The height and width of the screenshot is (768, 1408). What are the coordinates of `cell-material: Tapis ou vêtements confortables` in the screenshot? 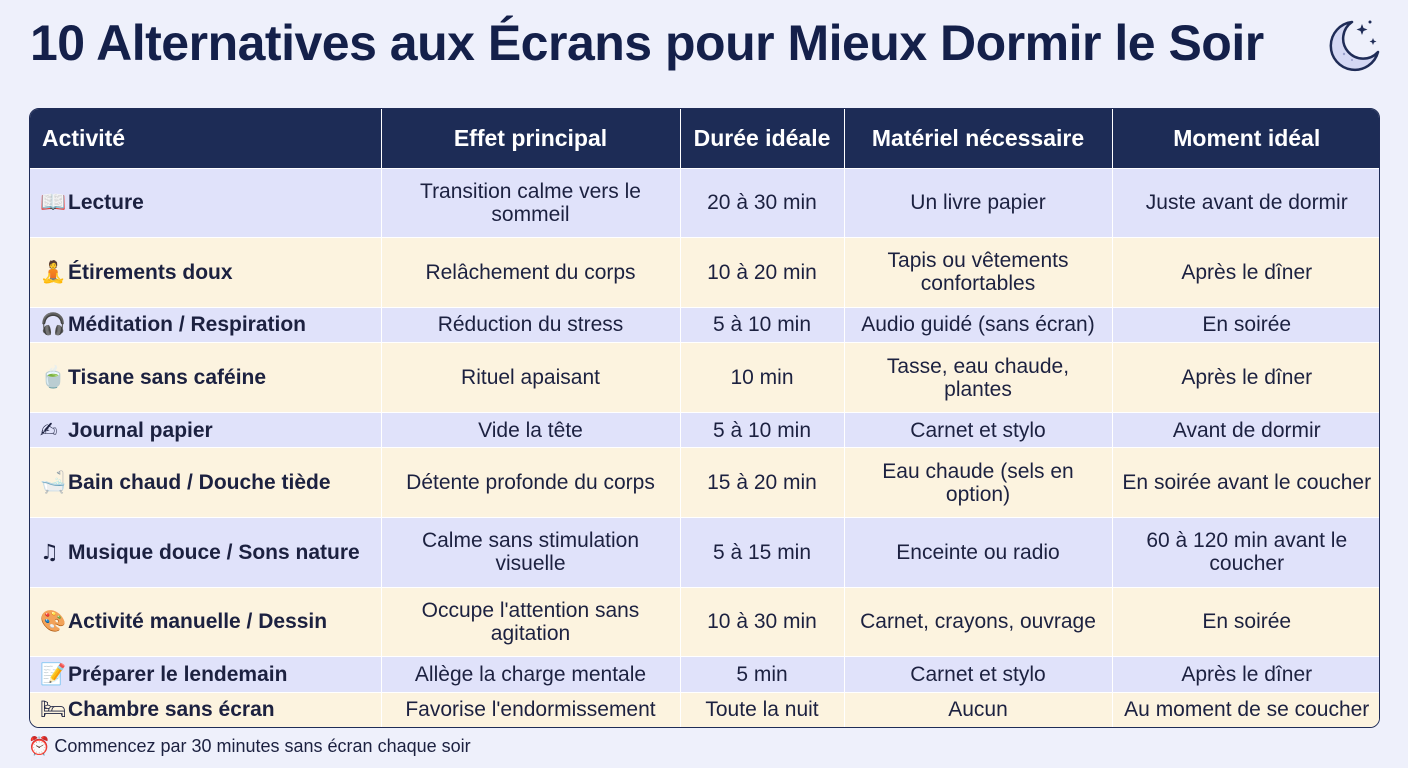 It's located at (978, 272).